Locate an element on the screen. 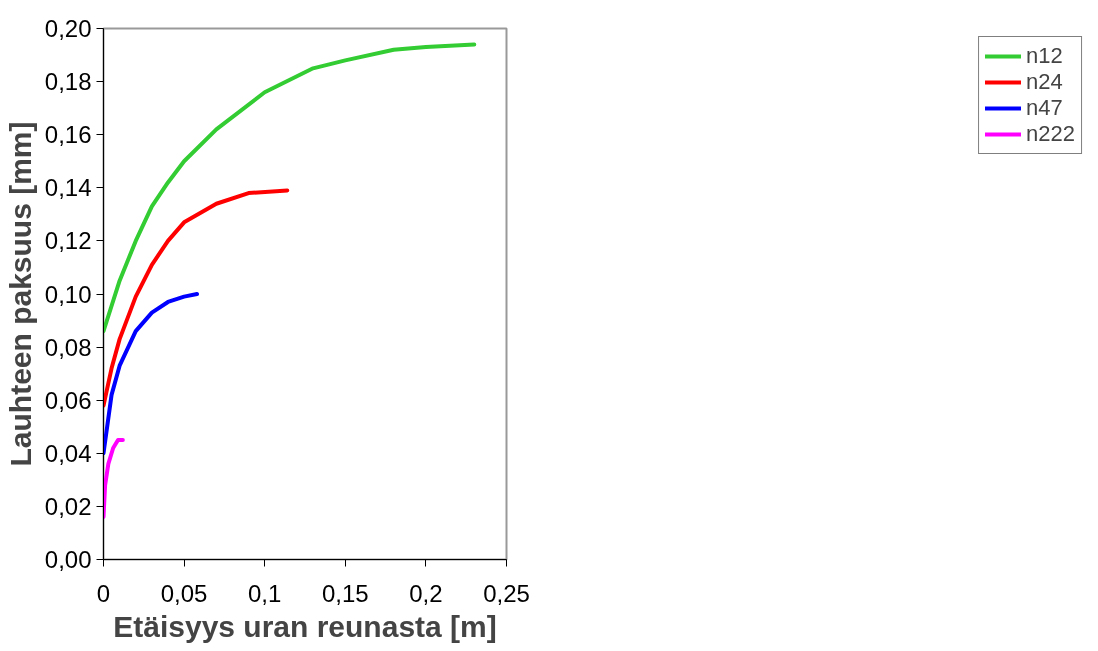  x-tick-label: 0,25 is located at coordinates (506, 593).